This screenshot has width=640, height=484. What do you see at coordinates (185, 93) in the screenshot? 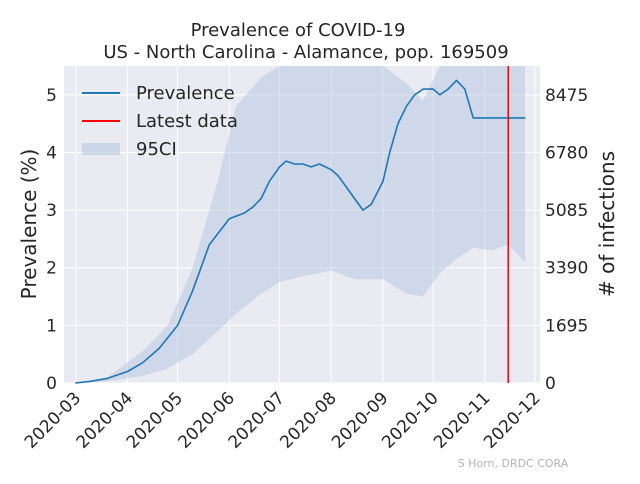
I see `legend-label: Prevalence` at bounding box center [185, 93].